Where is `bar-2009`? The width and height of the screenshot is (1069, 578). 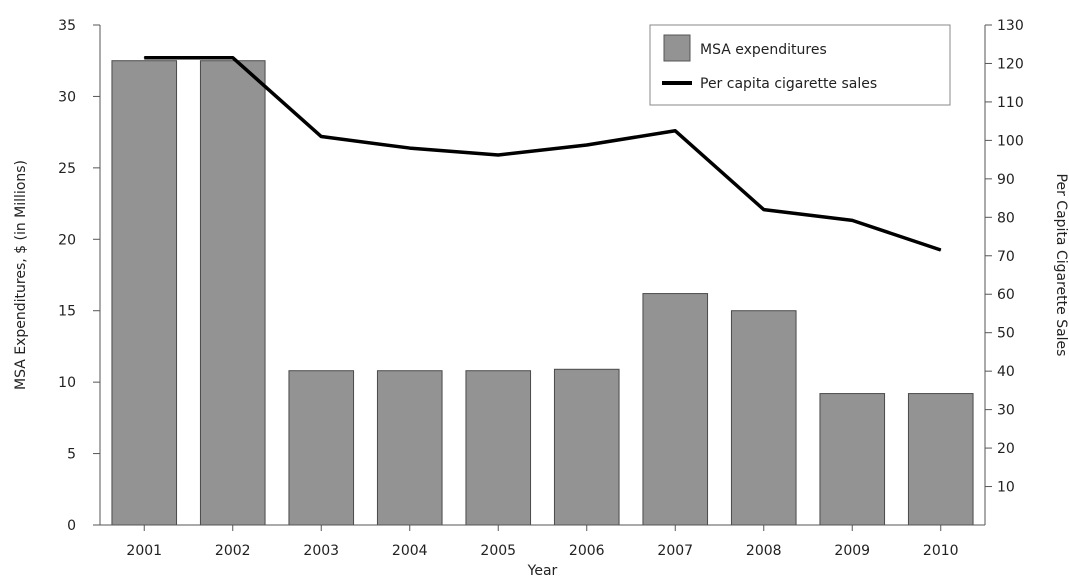 bar-2009 is located at coordinates (852, 459).